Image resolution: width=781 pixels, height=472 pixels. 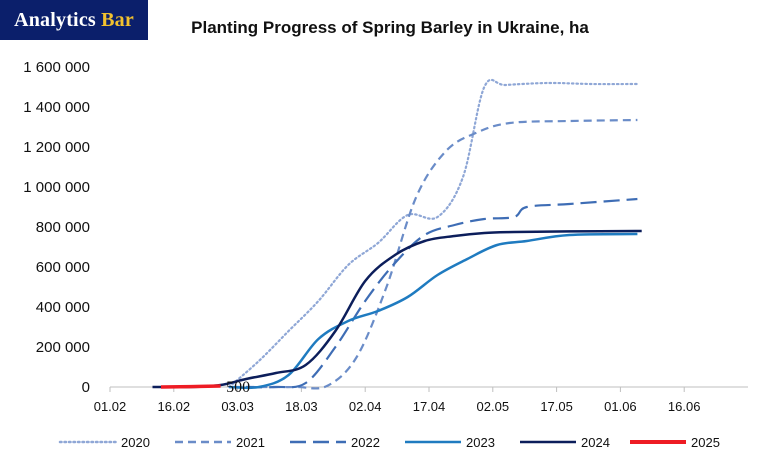 I want to click on legend-label: 2023, so click(x=480, y=442).